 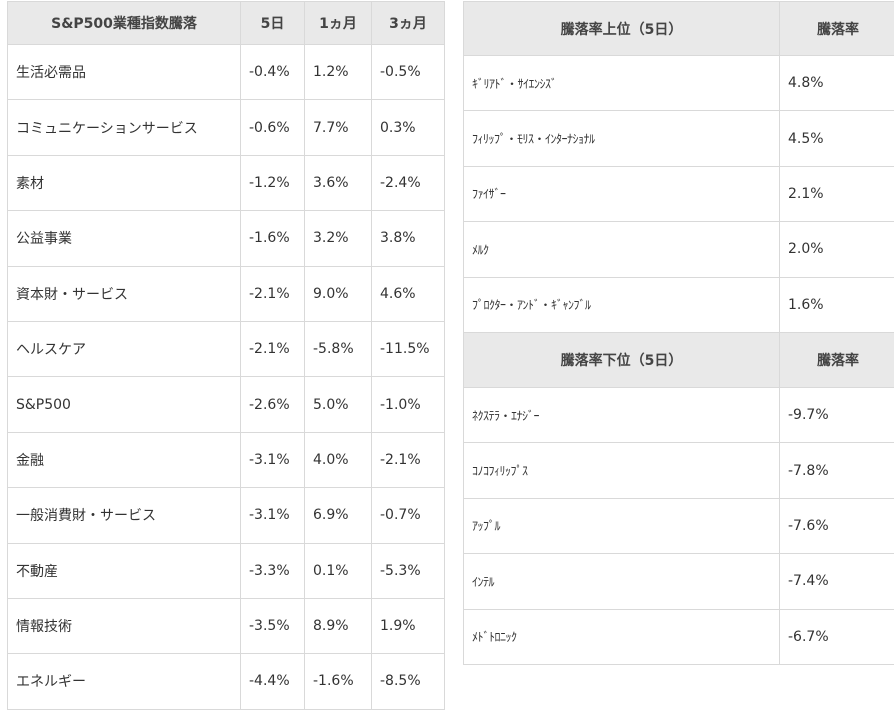 I want to click on gainers-header-rate: 騰落率, so click(x=836, y=28).